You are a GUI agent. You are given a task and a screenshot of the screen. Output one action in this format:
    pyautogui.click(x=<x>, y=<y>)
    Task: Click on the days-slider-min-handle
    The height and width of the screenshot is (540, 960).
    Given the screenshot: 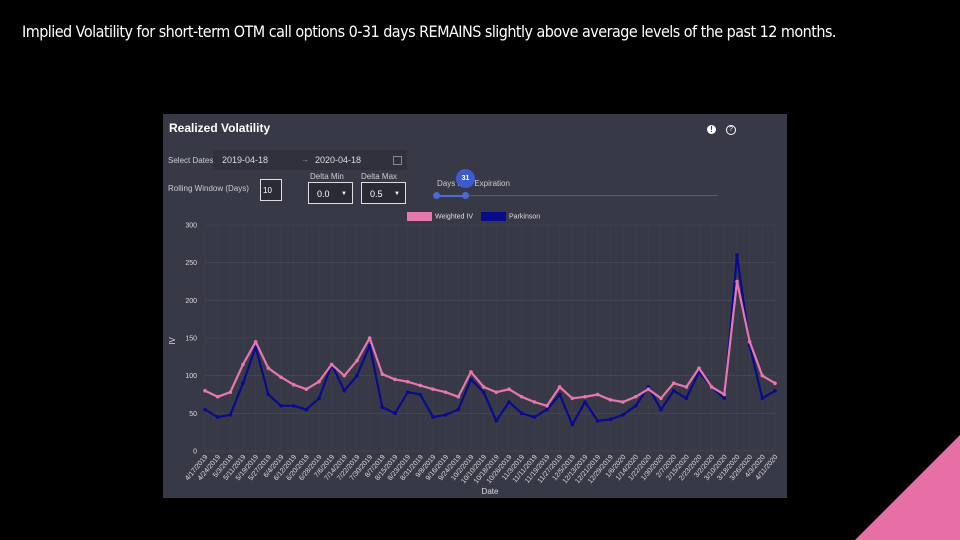 What is the action you would take?
    pyautogui.click(x=436, y=195)
    